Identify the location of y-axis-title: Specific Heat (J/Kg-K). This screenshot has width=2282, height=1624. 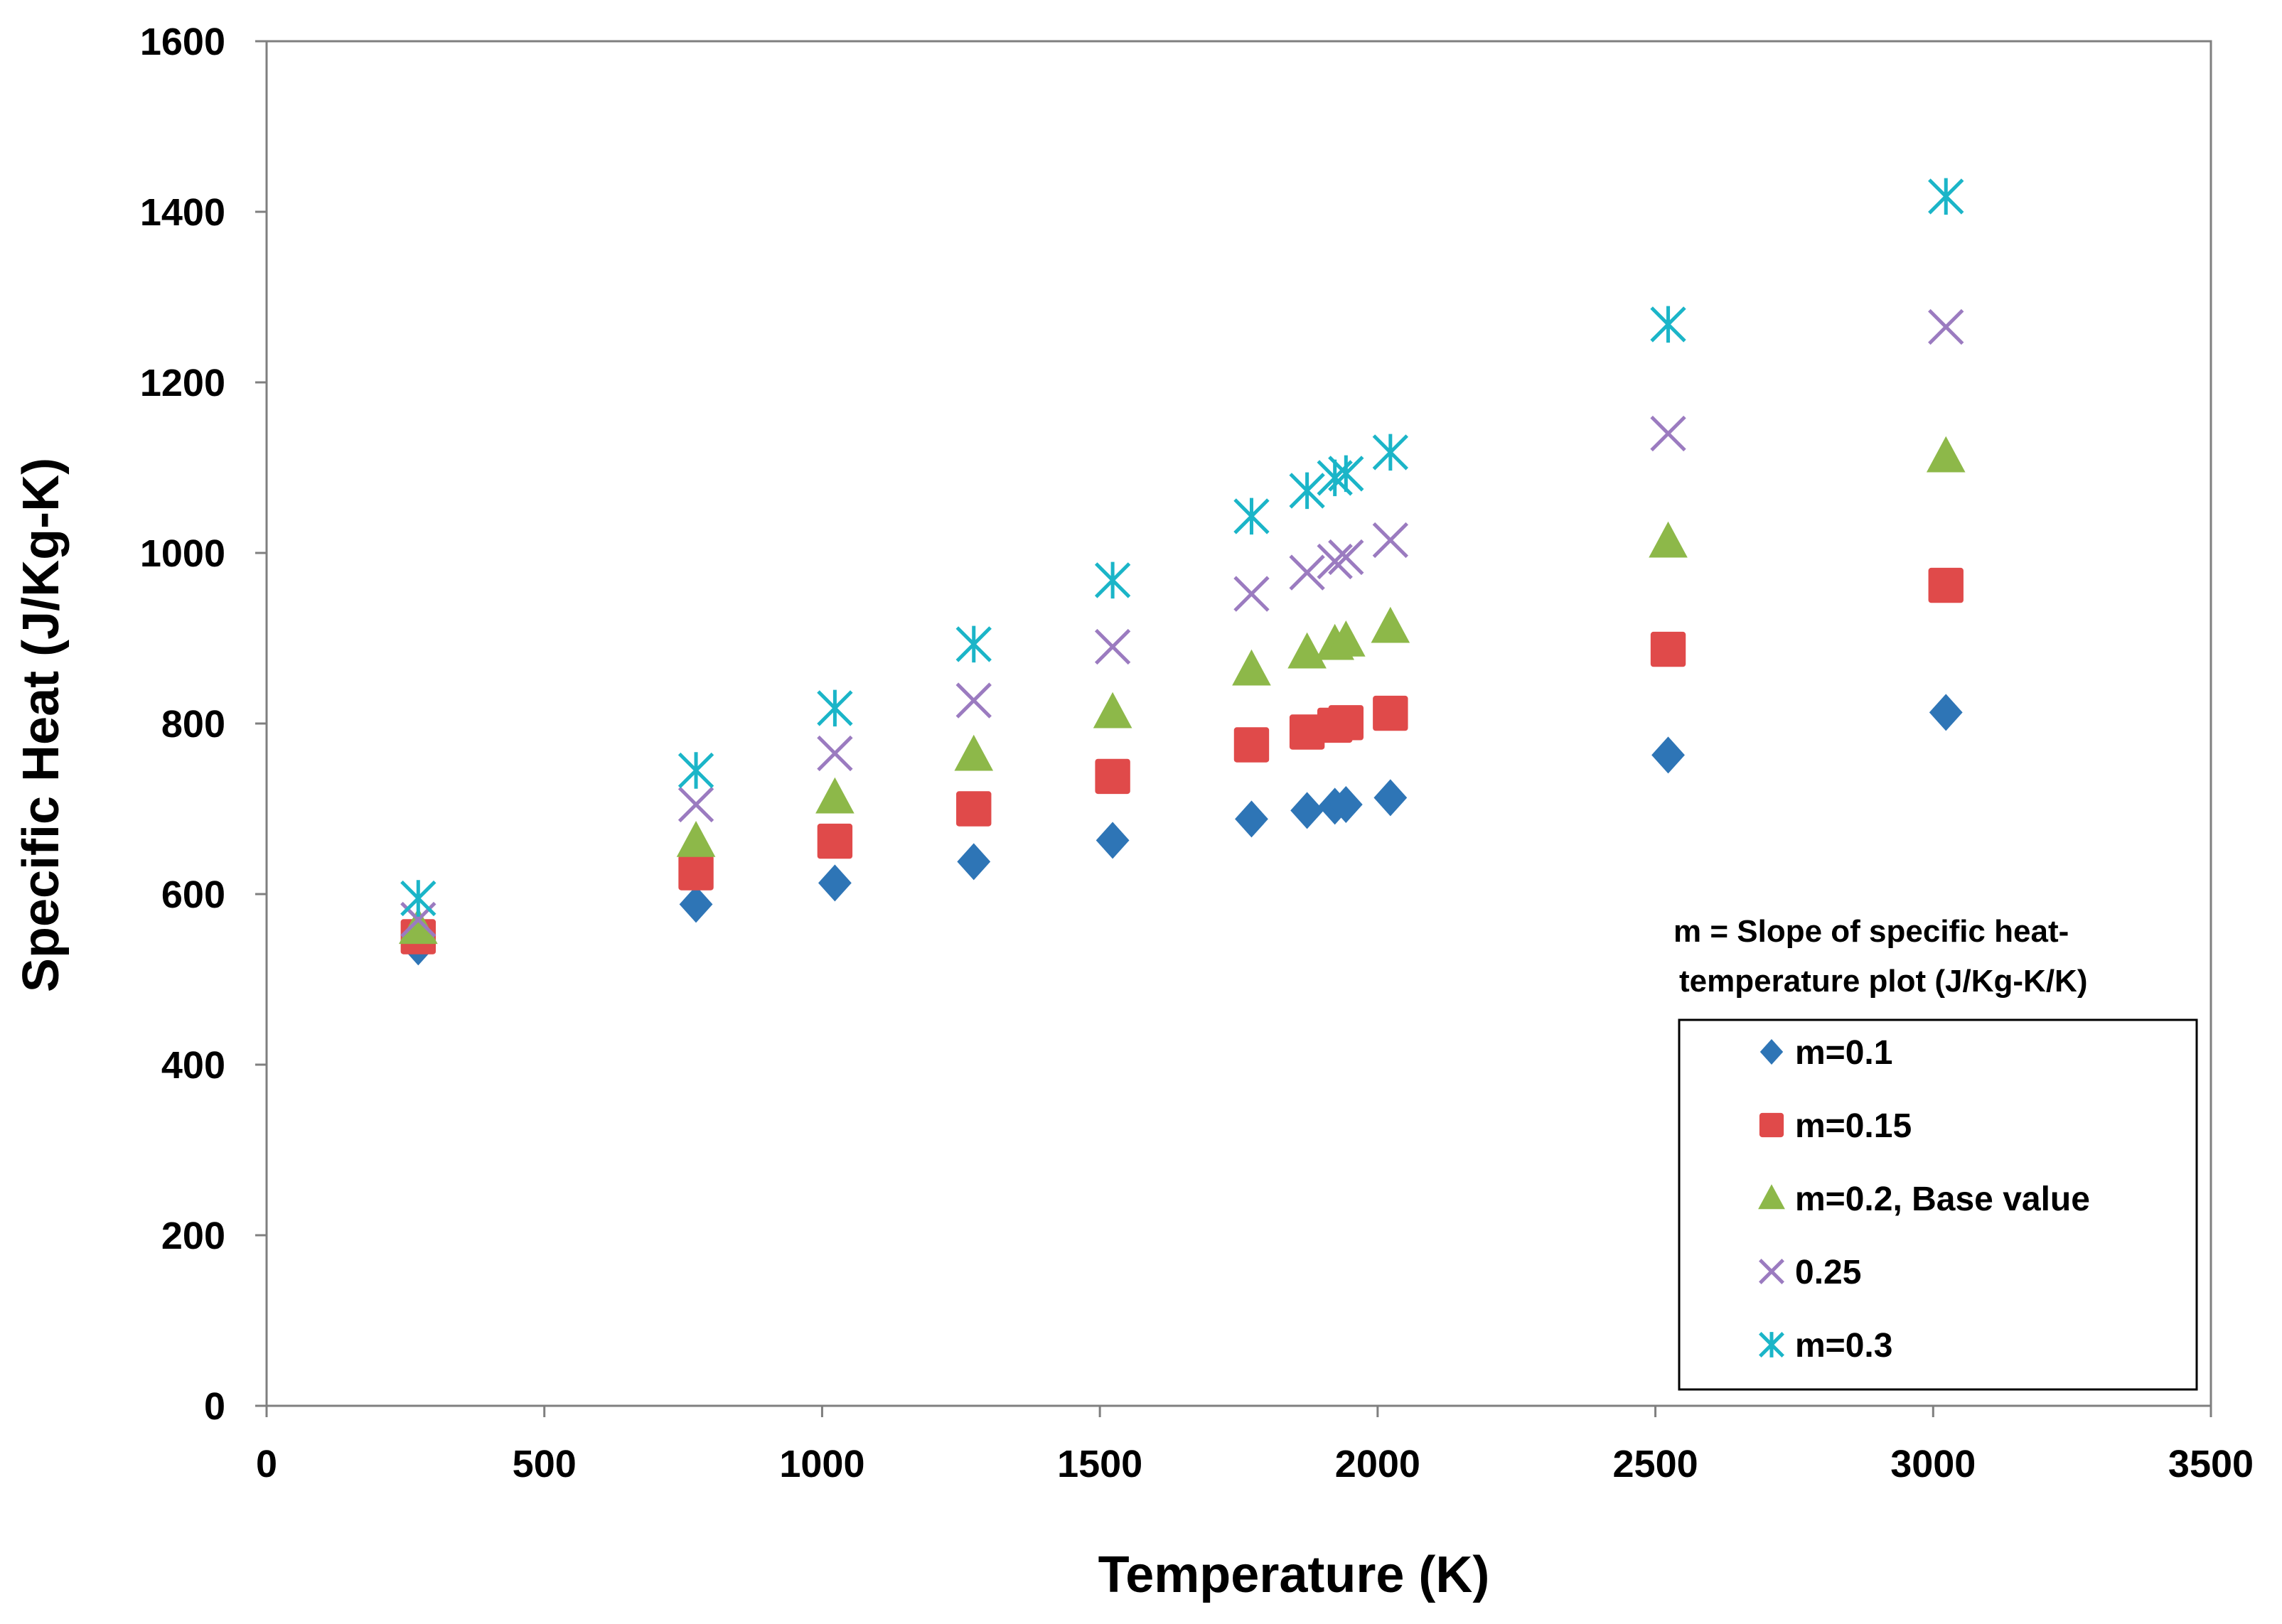
(41, 725).